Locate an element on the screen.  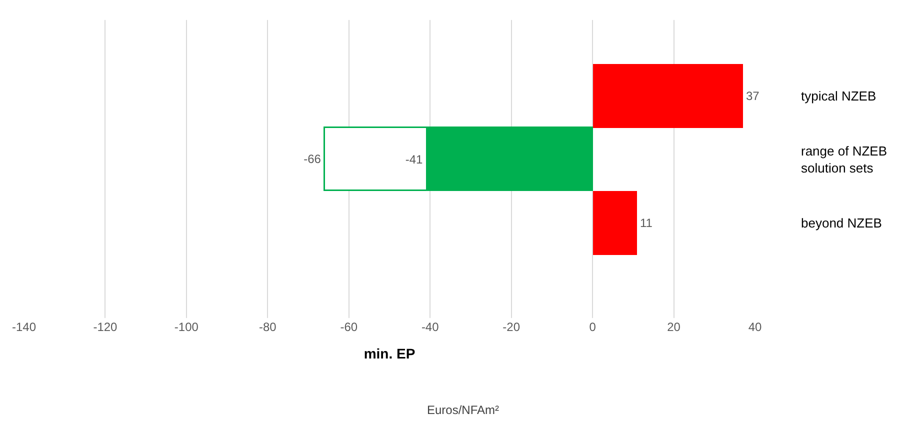
text: Euros/NFAm² is located at coordinates (463, 410).